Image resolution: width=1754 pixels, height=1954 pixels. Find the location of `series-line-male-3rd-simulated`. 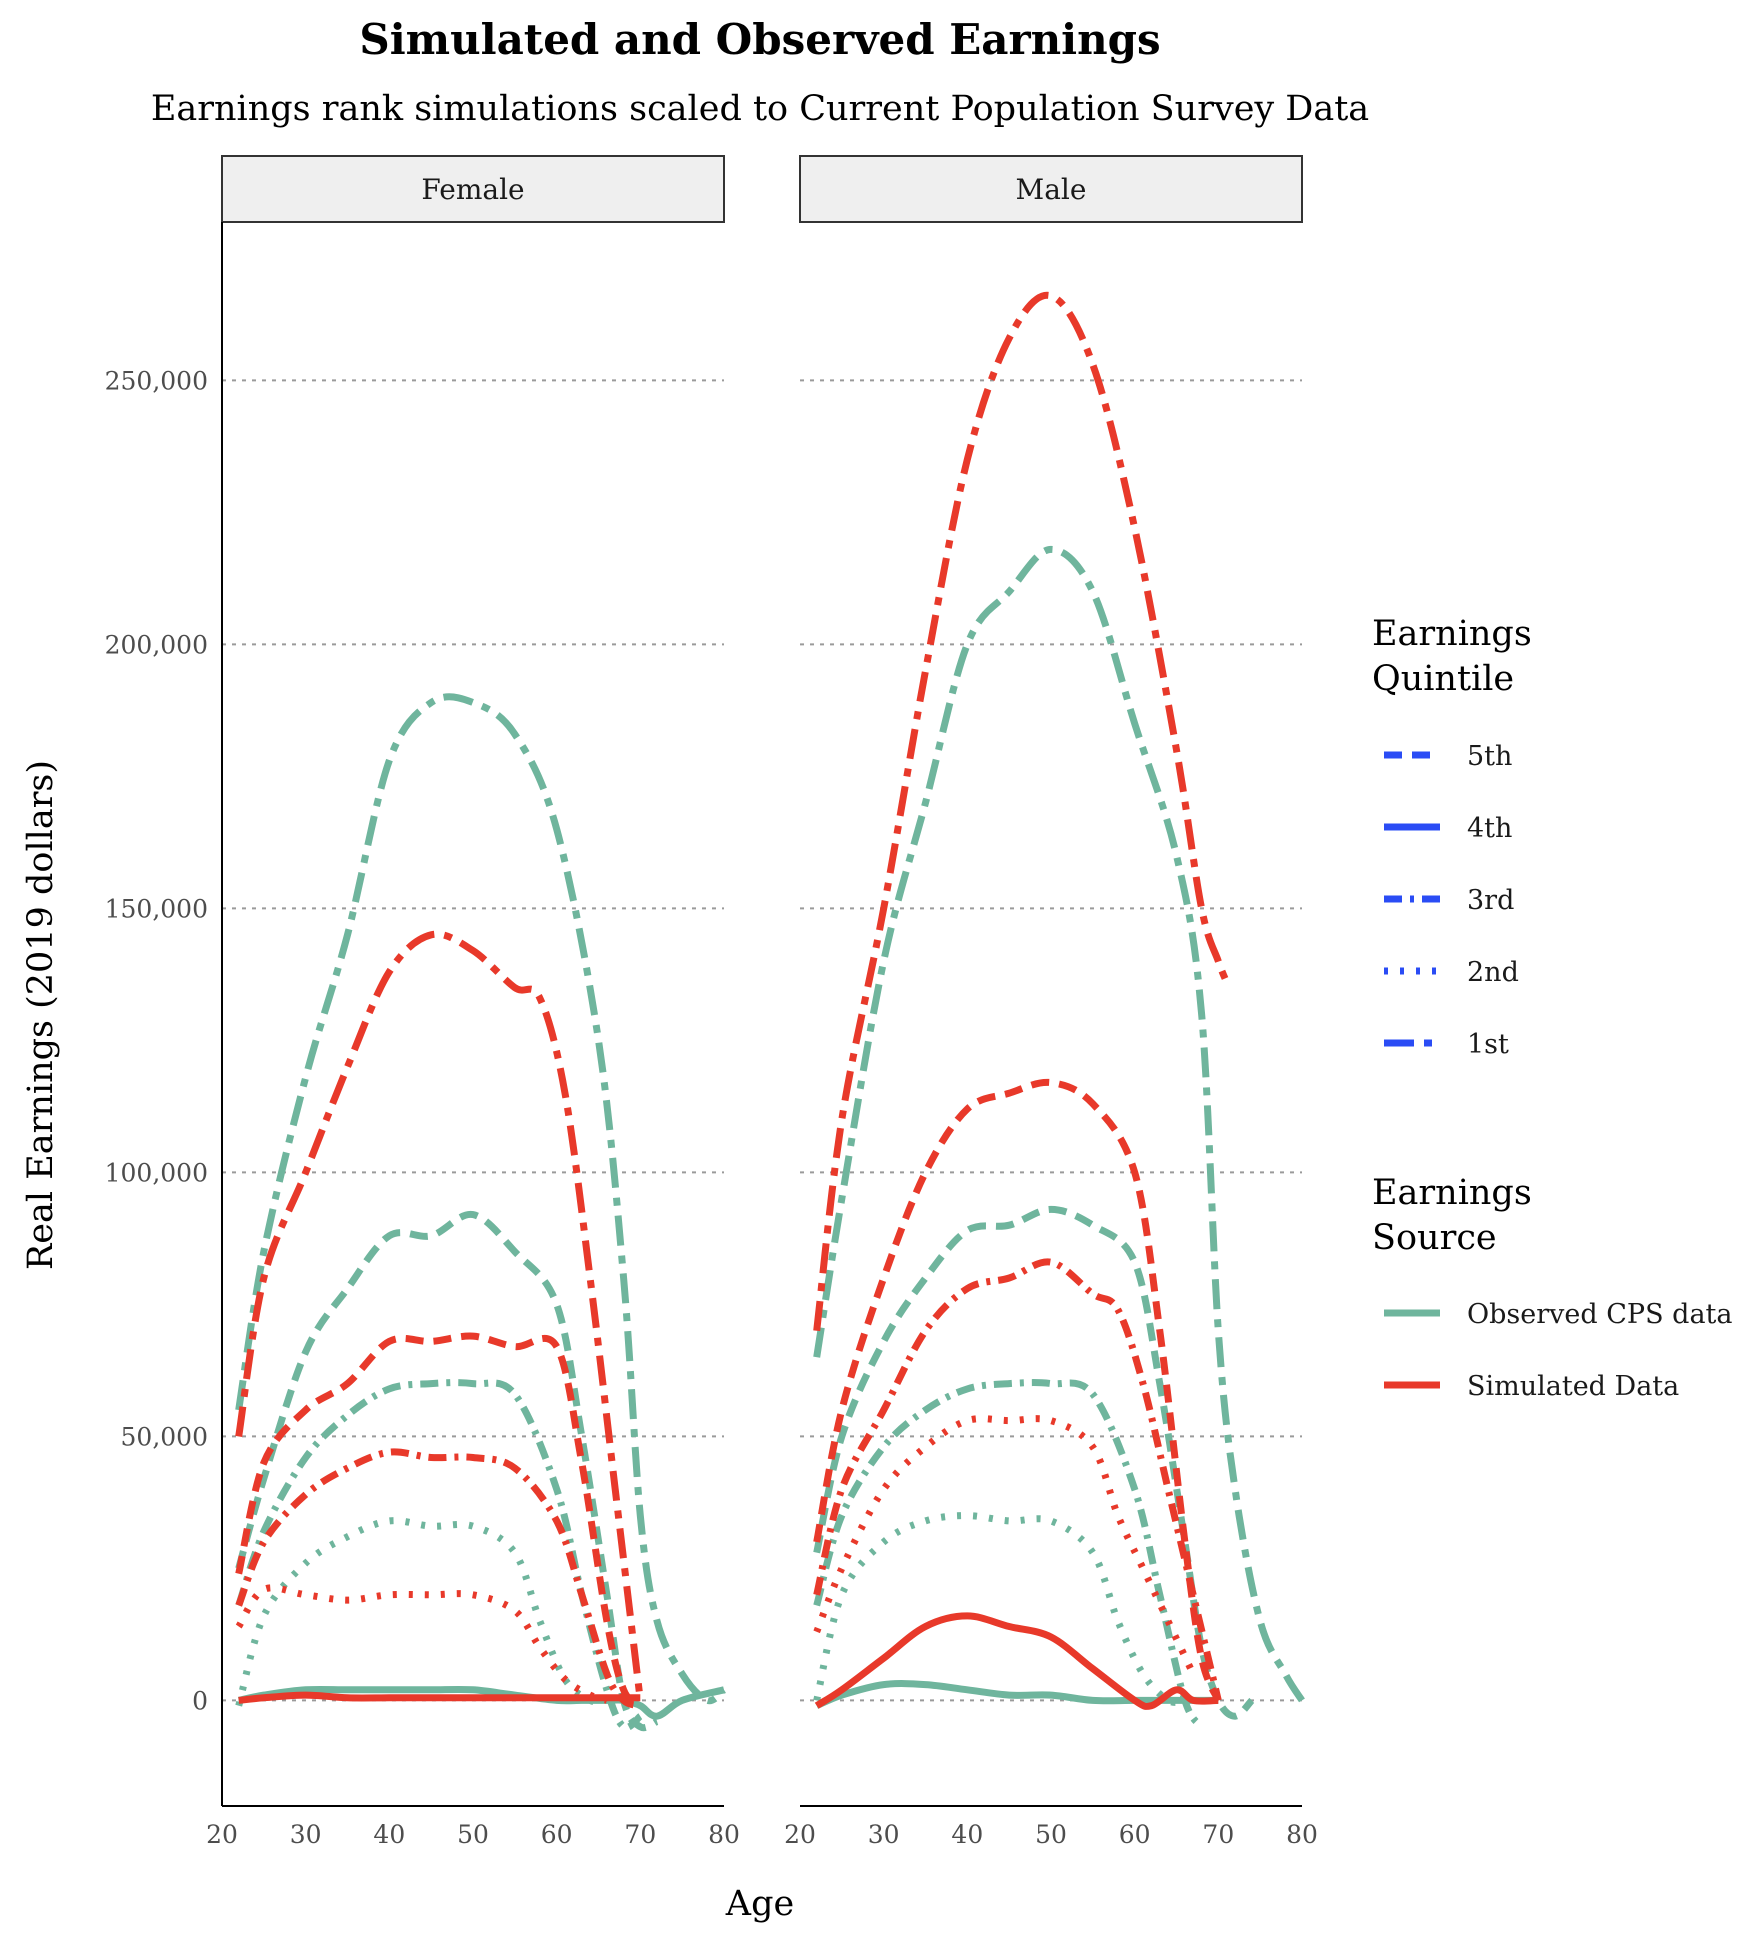

series-line-male-3rd-simulated is located at coordinates (1017, 1480).